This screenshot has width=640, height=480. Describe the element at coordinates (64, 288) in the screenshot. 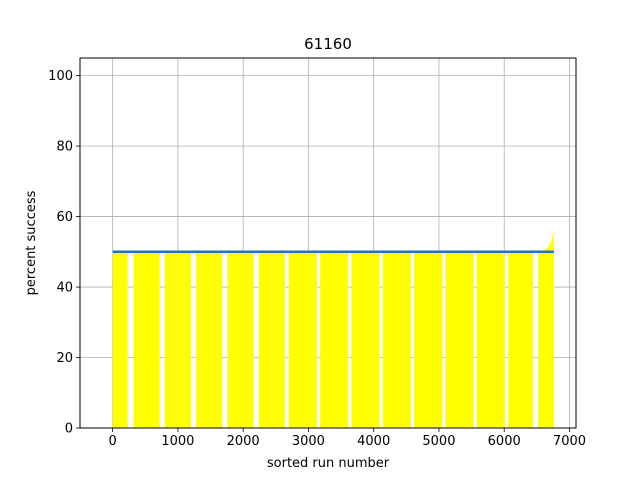

I see `y-tick-label-2: 40` at that location.